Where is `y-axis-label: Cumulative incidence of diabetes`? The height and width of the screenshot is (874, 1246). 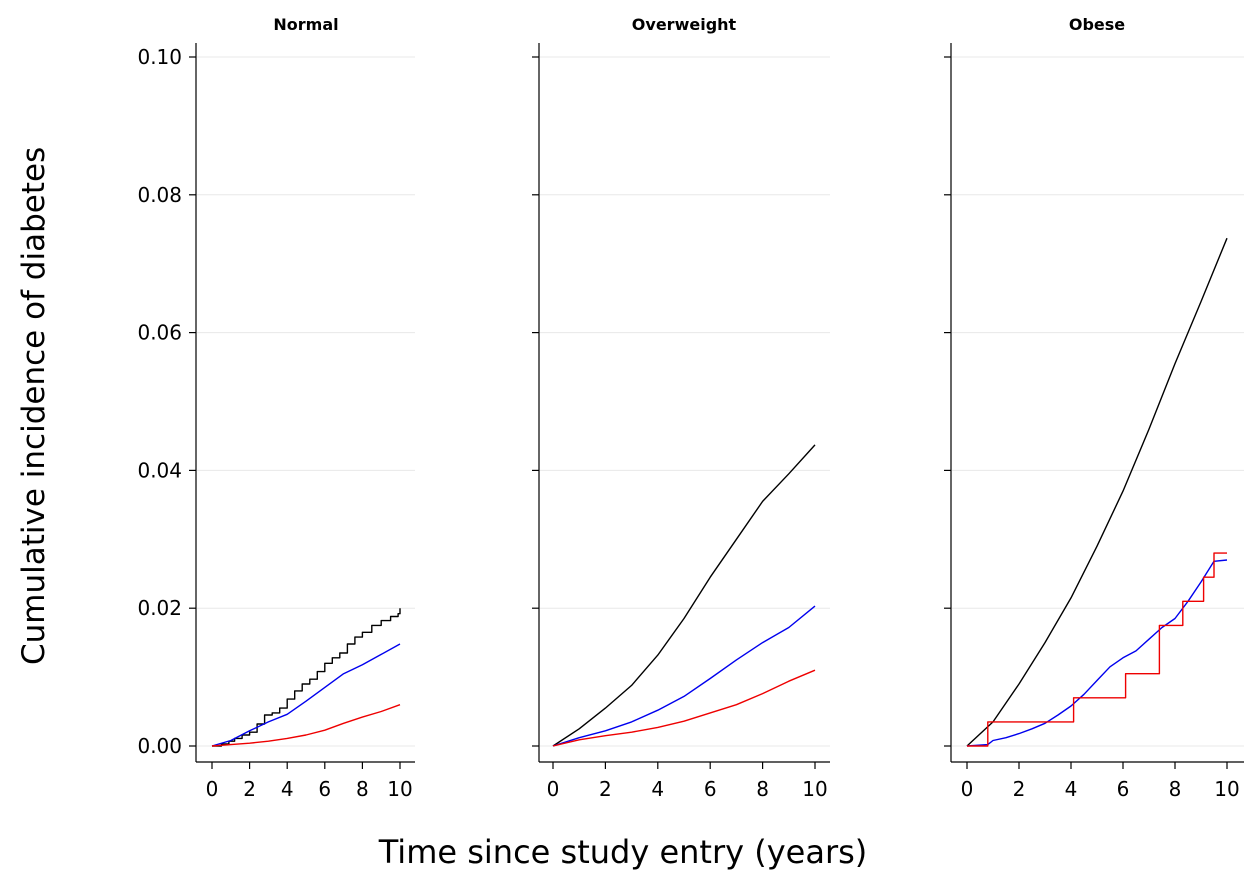
y-axis-label: Cumulative incidence of diabetes is located at coordinates (34, 405).